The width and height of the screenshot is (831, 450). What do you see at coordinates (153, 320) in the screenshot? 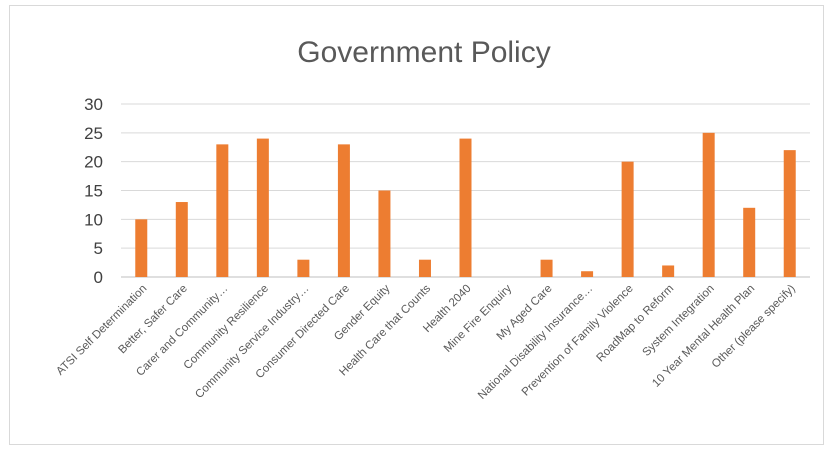
I see `x-category-label: Better, Safer Care` at bounding box center [153, 320].